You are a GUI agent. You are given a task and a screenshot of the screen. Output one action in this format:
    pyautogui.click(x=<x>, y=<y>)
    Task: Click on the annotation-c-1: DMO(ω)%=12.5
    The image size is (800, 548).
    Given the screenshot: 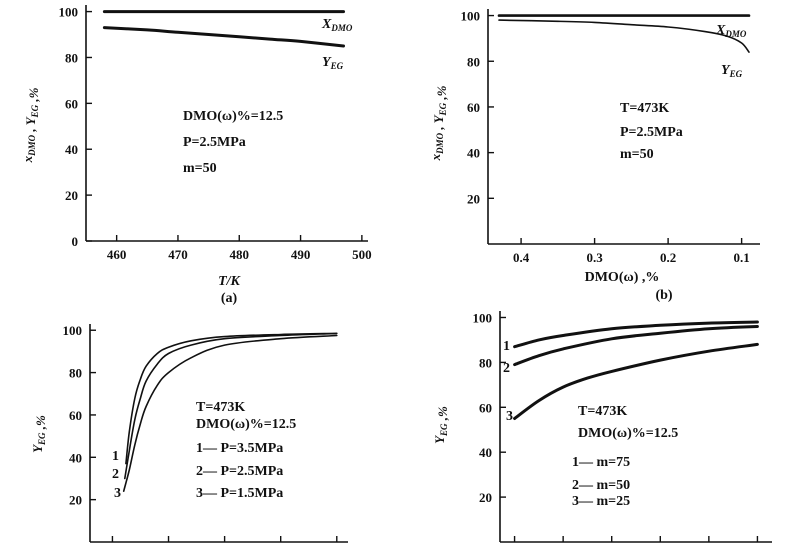 What is the action you would take?
    pyautogui.click(x=246, y=424)
    